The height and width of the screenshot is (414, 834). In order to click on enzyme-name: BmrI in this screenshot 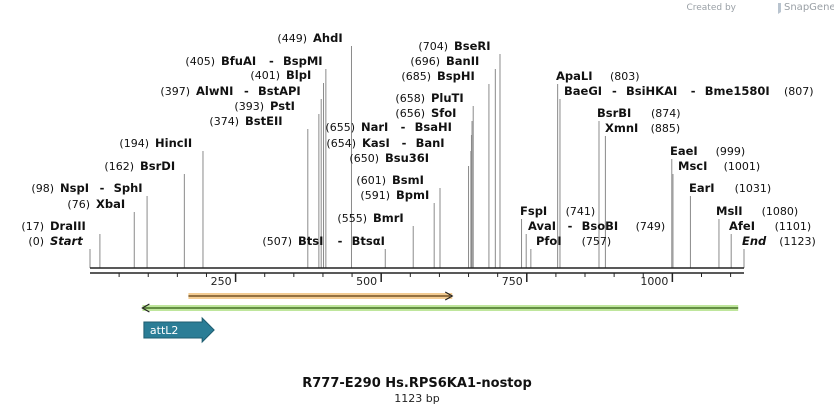, I will do `click(388, 218)`.